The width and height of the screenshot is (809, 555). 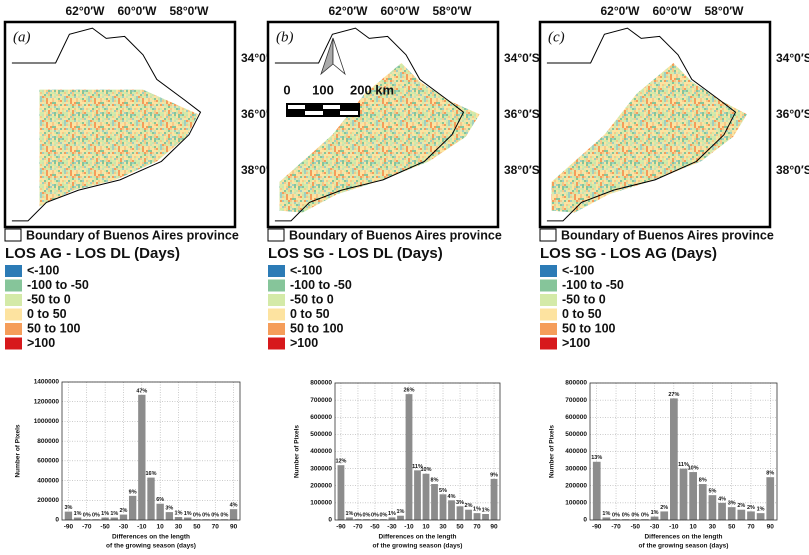 I want to click on x-axis-label: of the growing season (days), so click(x=151, y=546).